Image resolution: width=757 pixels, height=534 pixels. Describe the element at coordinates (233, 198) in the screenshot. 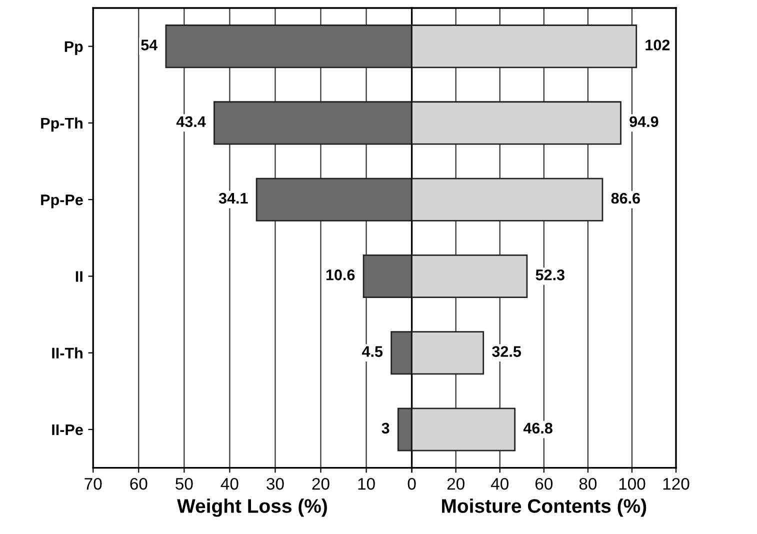

I see `data-label: 34.1` at that location.